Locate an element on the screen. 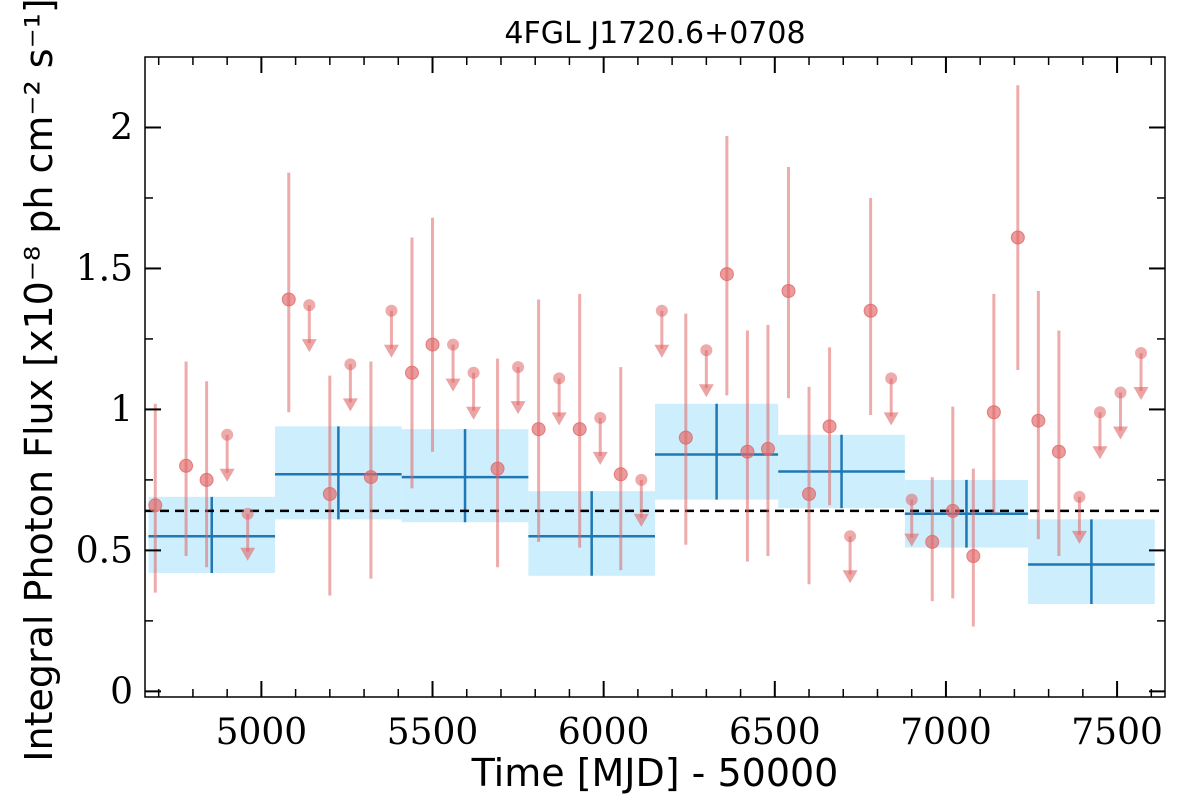  x-tick-label: 6500 is located at coordinates (775, 732).